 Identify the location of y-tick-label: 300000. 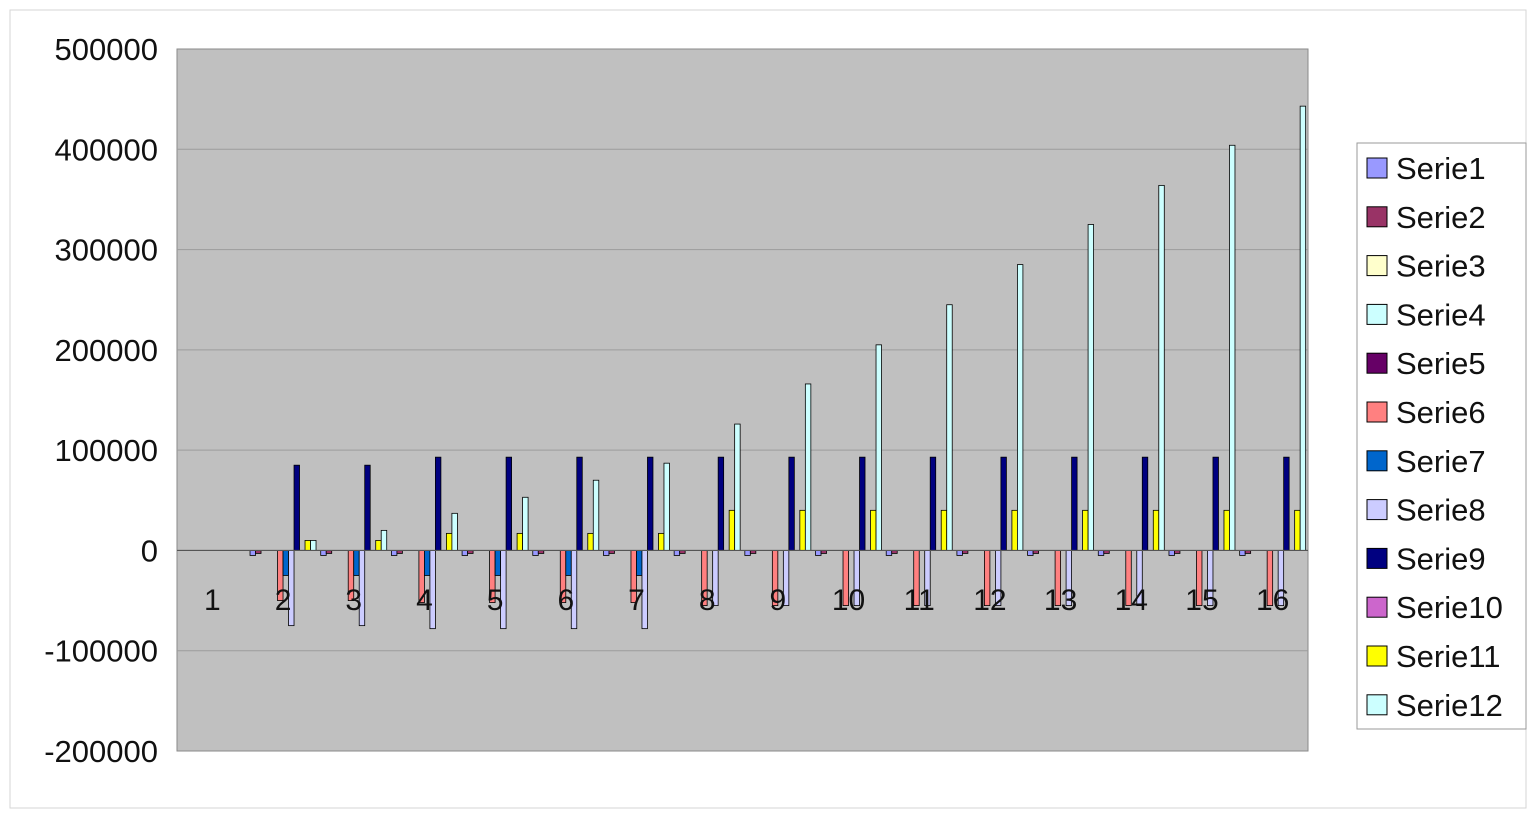
(106, 250).